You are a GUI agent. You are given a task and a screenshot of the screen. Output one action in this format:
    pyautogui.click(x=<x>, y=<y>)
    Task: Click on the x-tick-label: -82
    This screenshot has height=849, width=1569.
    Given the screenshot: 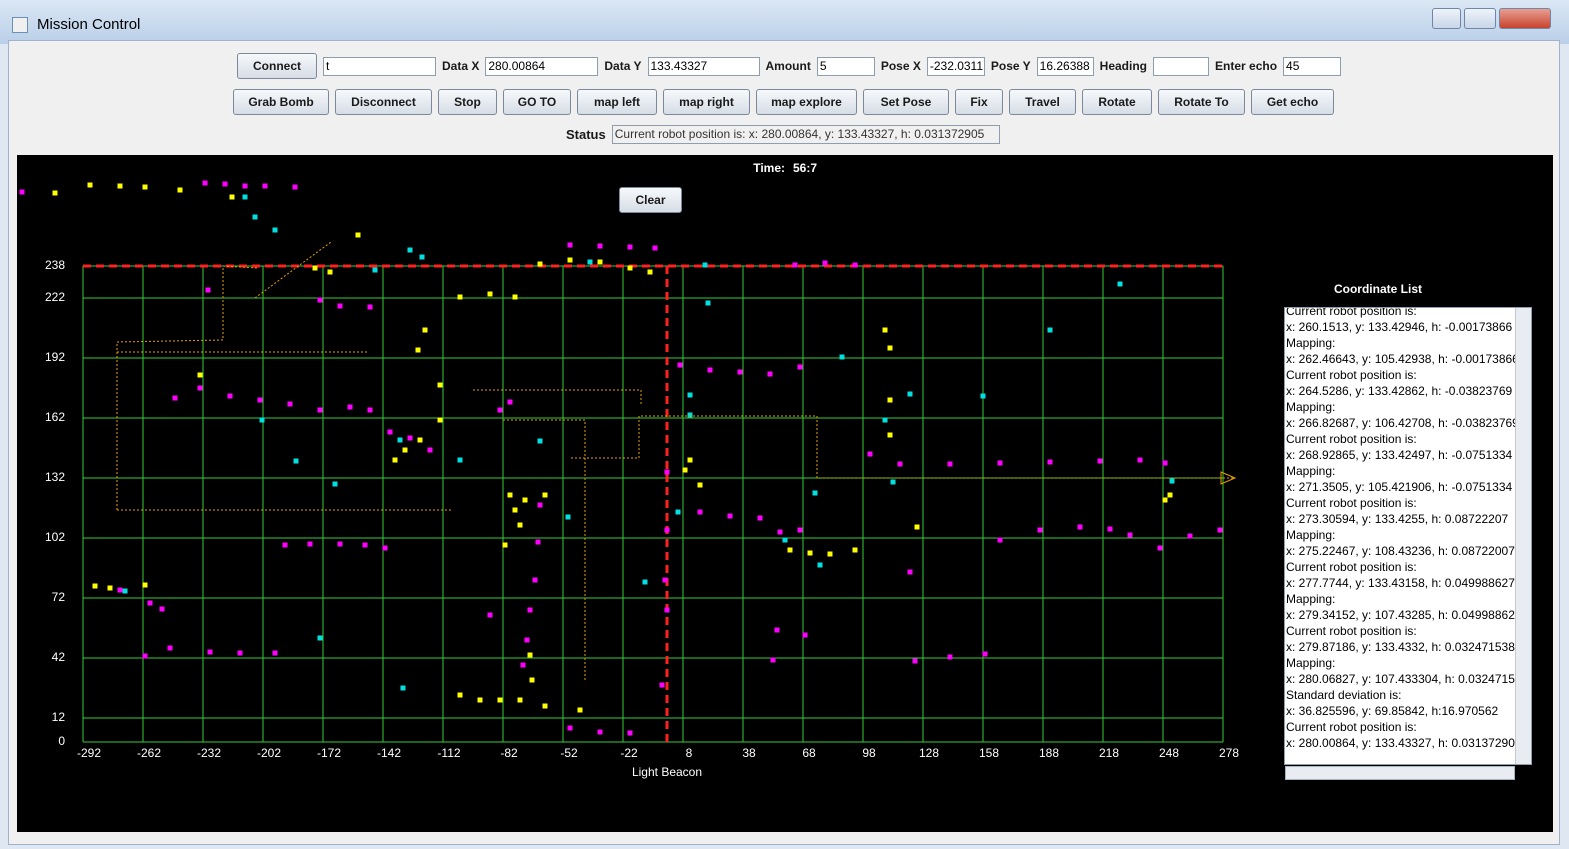 What is the action you would take?
    pyautogui.click(x=509, y=753)
    